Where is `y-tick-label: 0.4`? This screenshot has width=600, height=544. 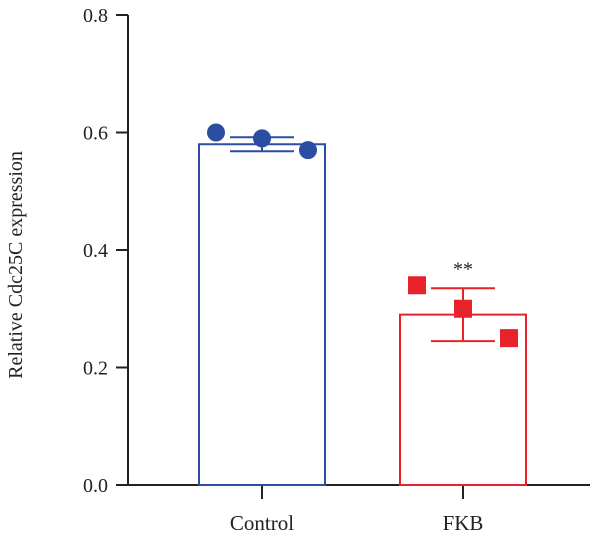 y-tick-label: 0.4 is located at coordinates (95, 251).